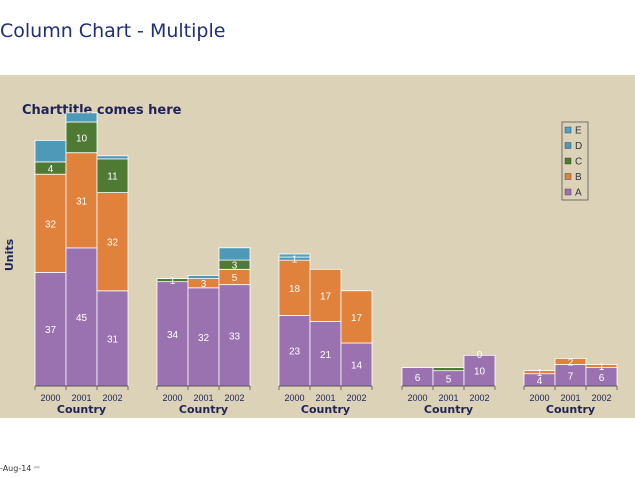  Describe the element at coordinates (578, 146) in the screenshot. I see `legend-label-D: D` at that location.